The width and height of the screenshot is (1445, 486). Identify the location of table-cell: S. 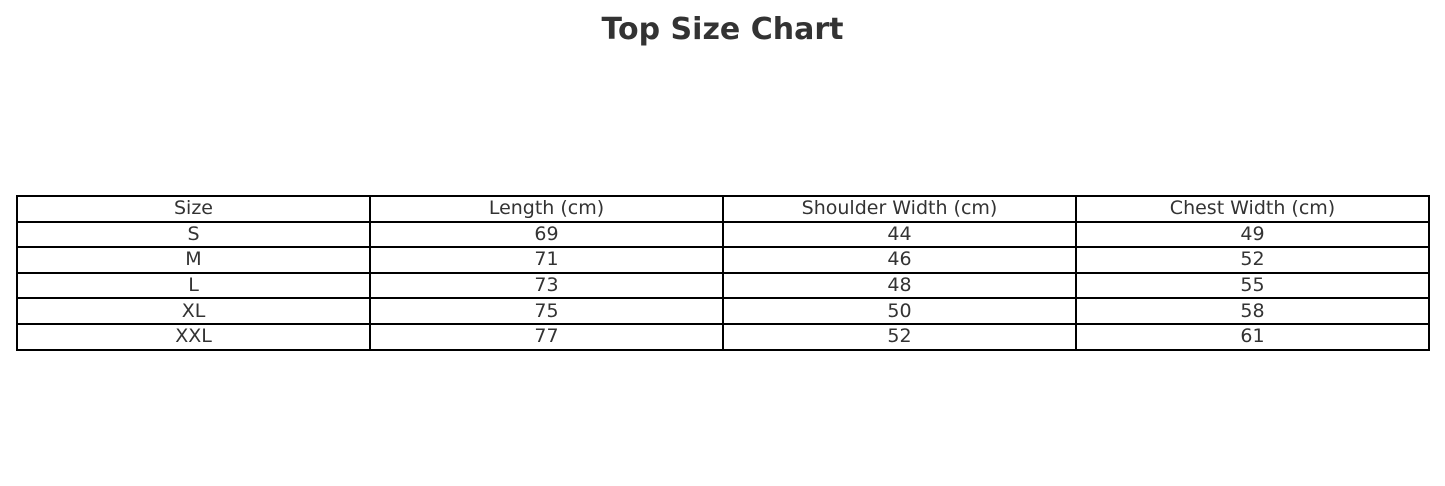
(193, 234).